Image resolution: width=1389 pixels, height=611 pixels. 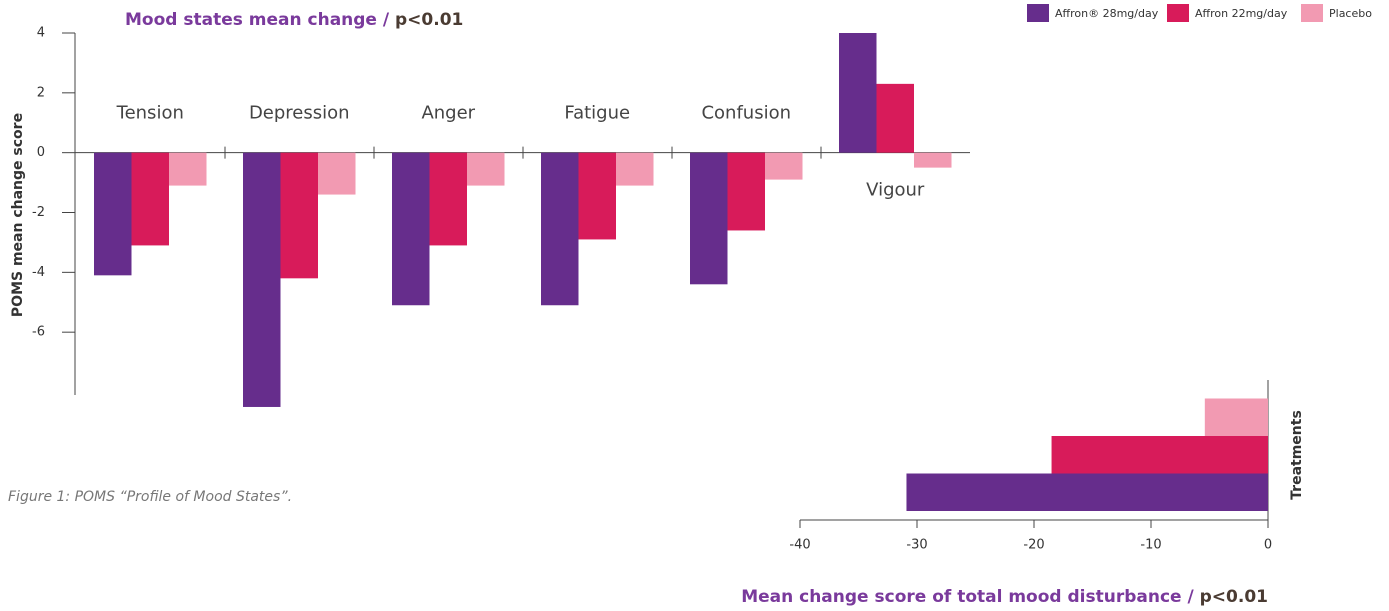 What do you see at coordinates (746, 113) in the screenshot?
I see `category-label: Confusion` at bounding box center [746, 113].